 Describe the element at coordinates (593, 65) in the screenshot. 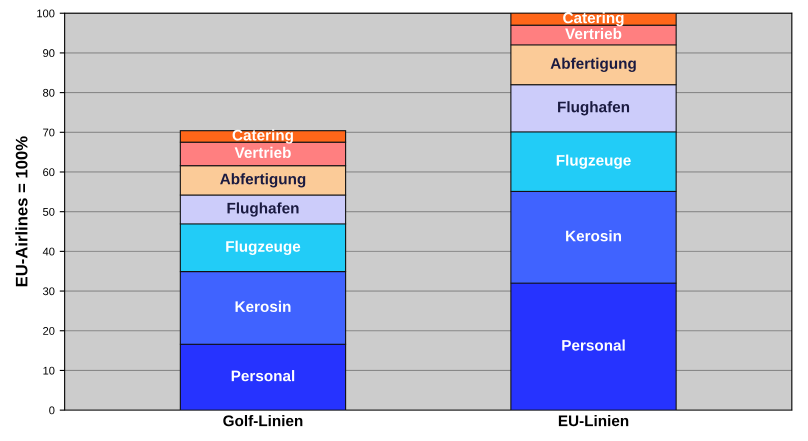

I see `text: Abfertigung` at that location.